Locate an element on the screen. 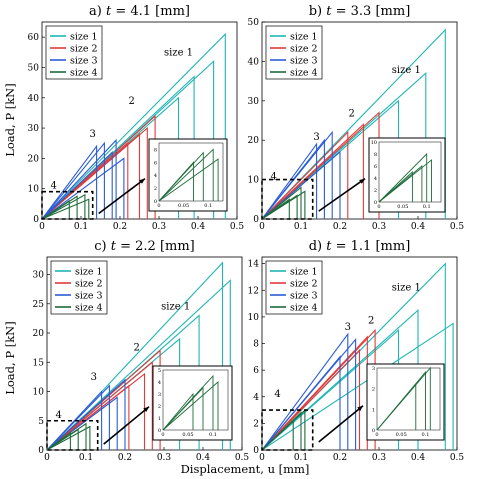 The image size is (479, 479). y-tick-label: 2 is located at coordinates (256, 424).